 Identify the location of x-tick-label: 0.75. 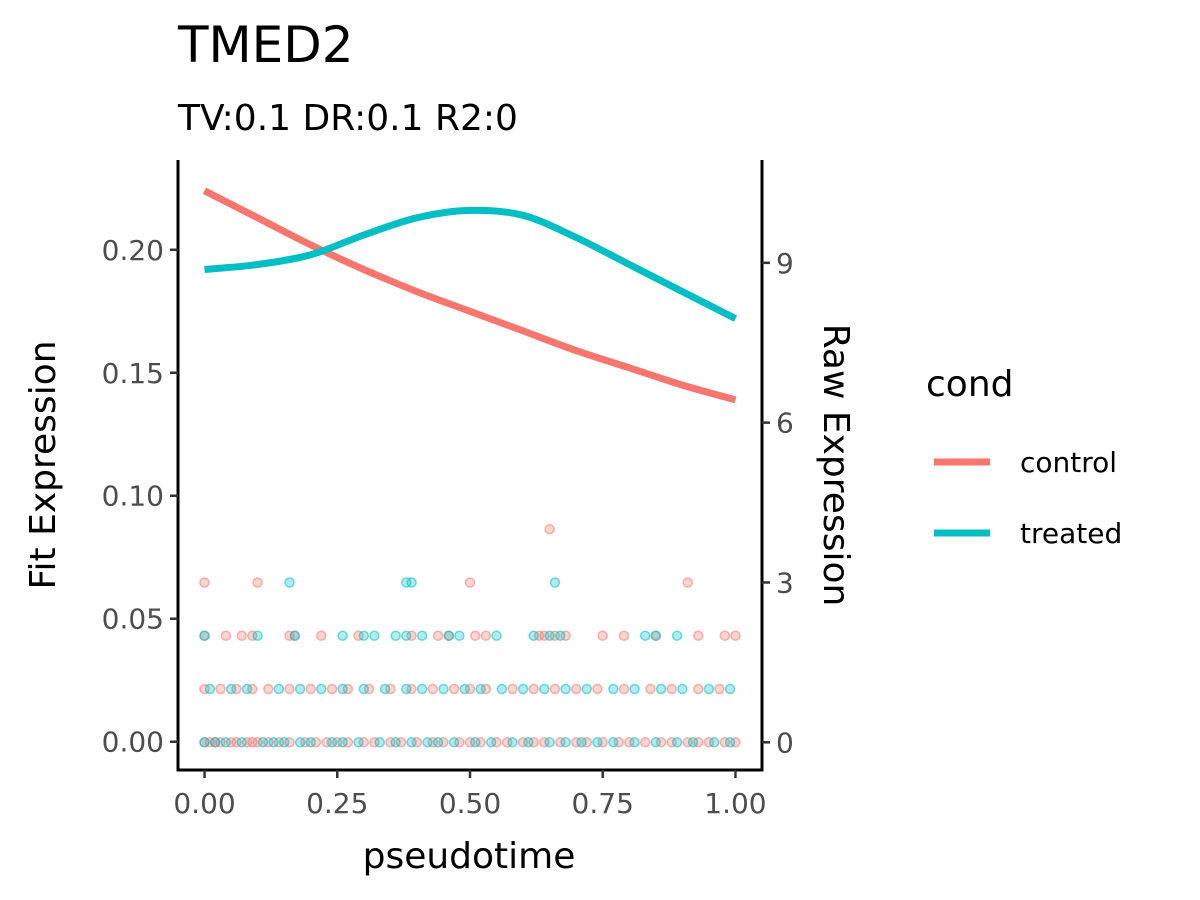
(603, 803).